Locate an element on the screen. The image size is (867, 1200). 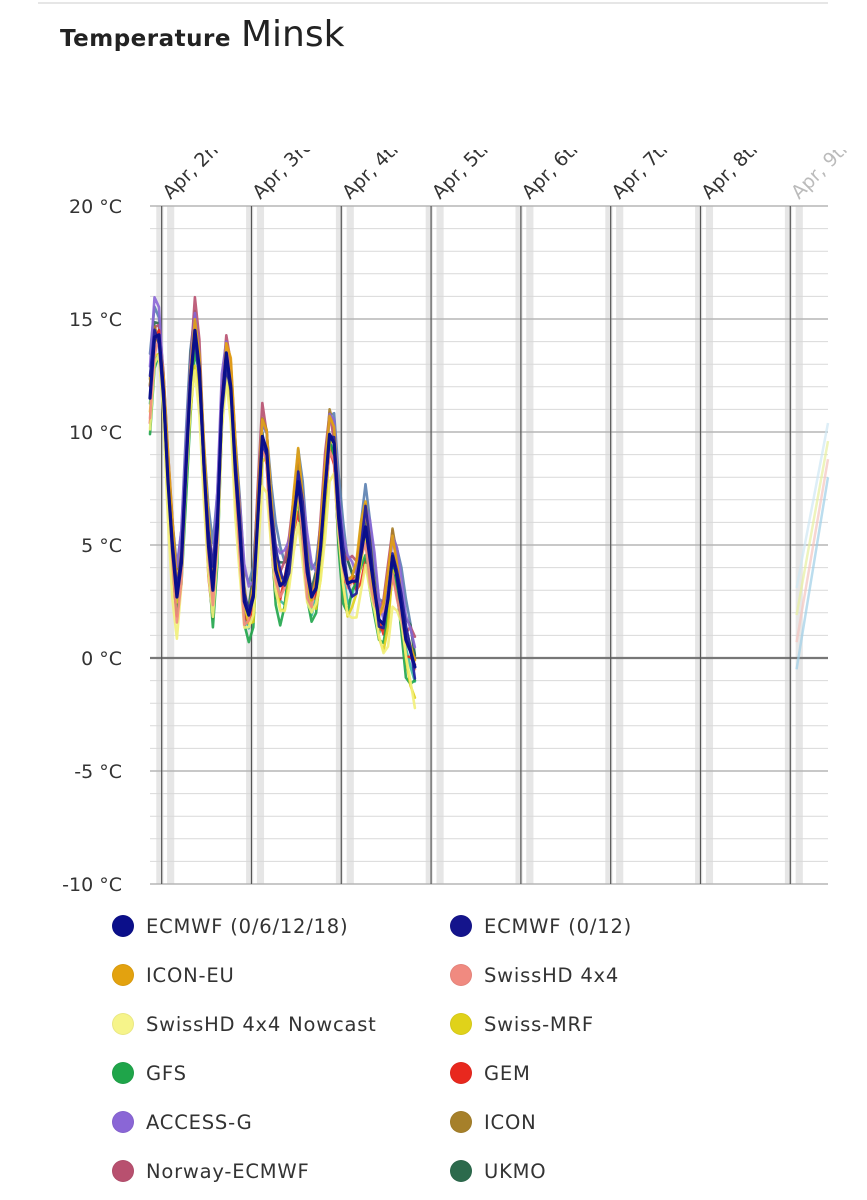
day-label-group: Apr, 9th is located at coordinates (822, 177).